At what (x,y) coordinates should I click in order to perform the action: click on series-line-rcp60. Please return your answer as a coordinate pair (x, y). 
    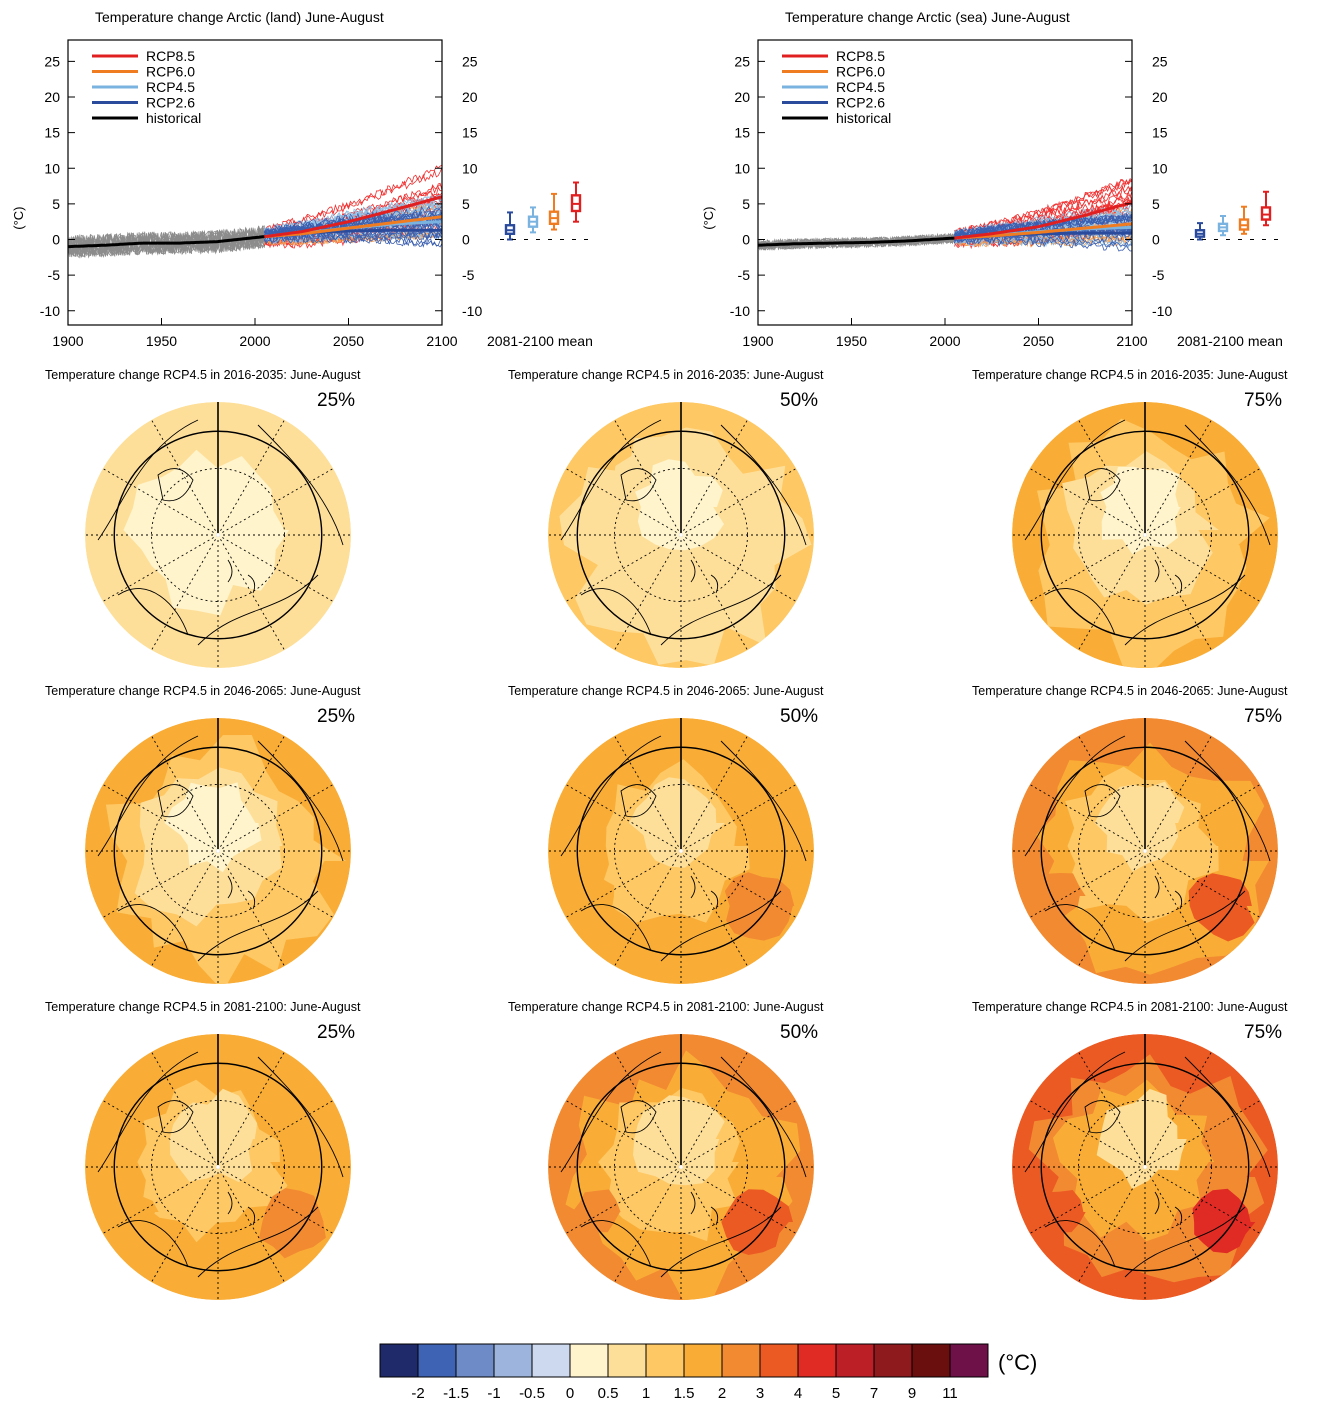
    Looking at the image, I should click on (1043, 231).